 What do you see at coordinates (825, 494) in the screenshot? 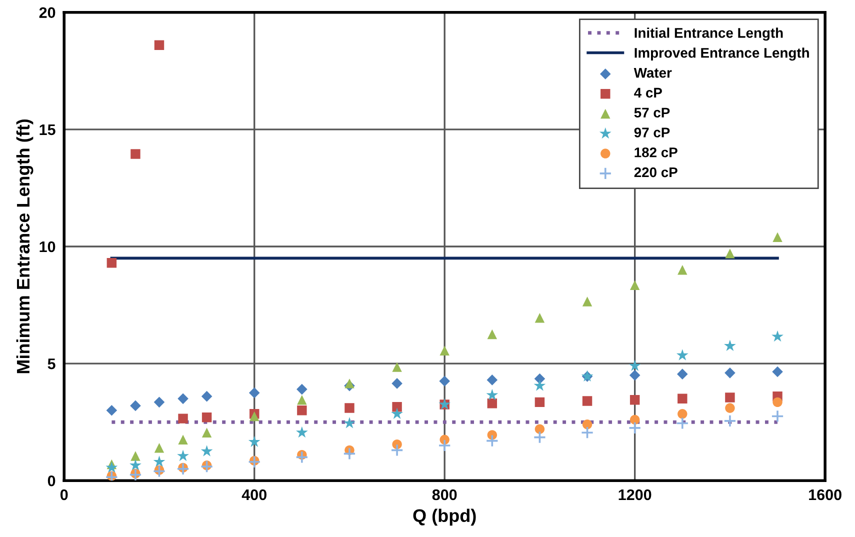
I see `x-tick-label: 1600` at bounding box center [825, 494].